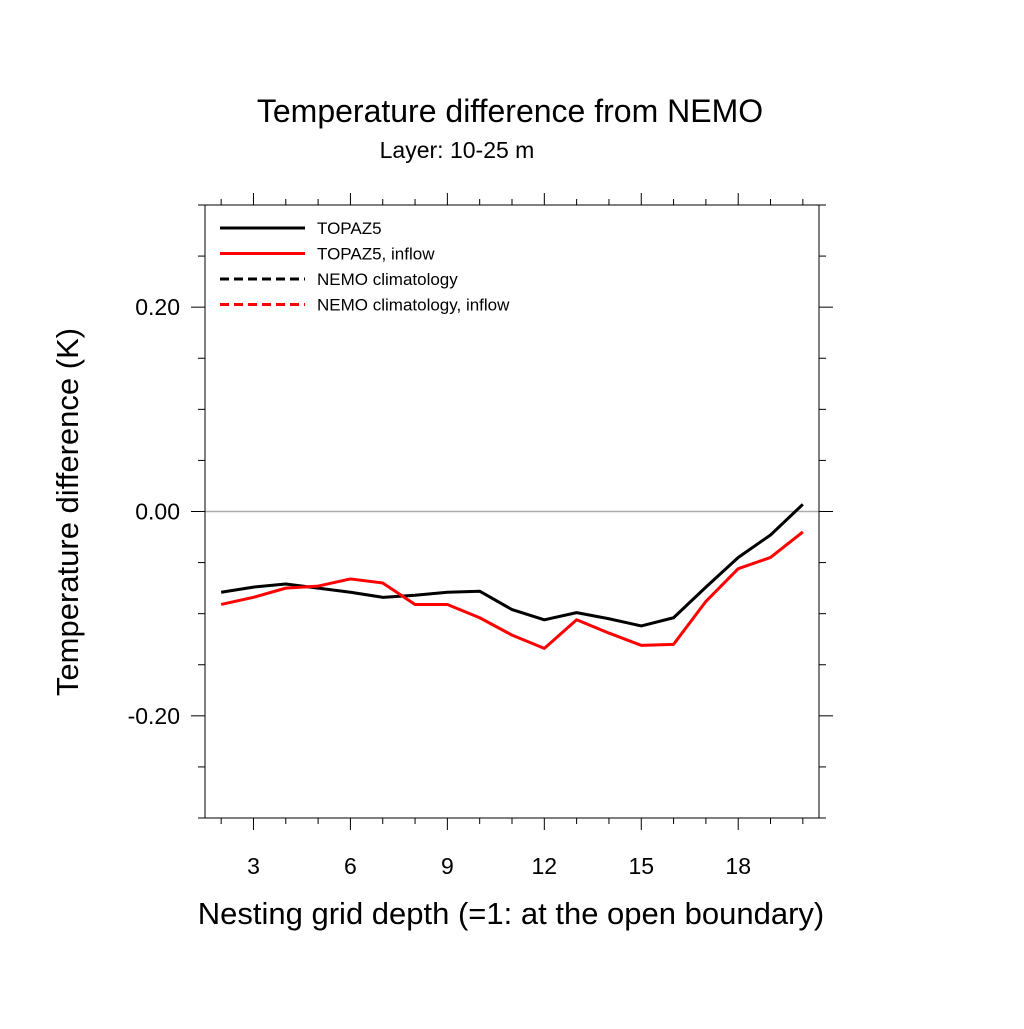  Describe the element at coordinates (545, 866) in the screenshot. I see `x-tick-label: 12` at that location.